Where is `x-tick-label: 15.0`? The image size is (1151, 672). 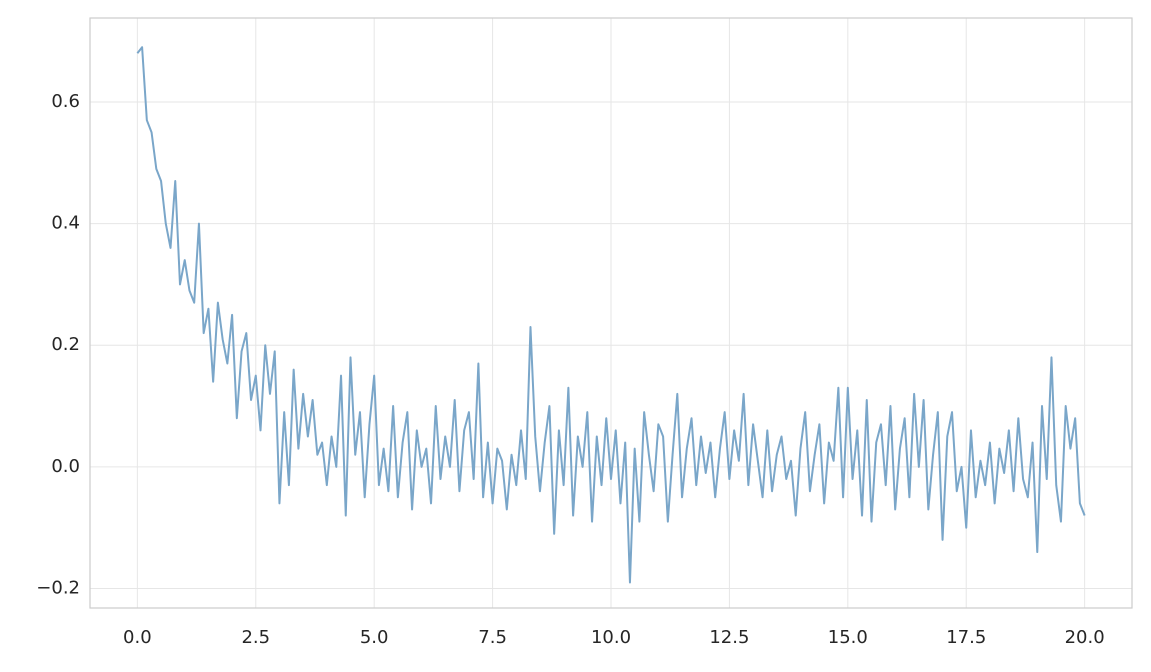 x-tick-label: 15.0 is located at coordinates (848, 637).